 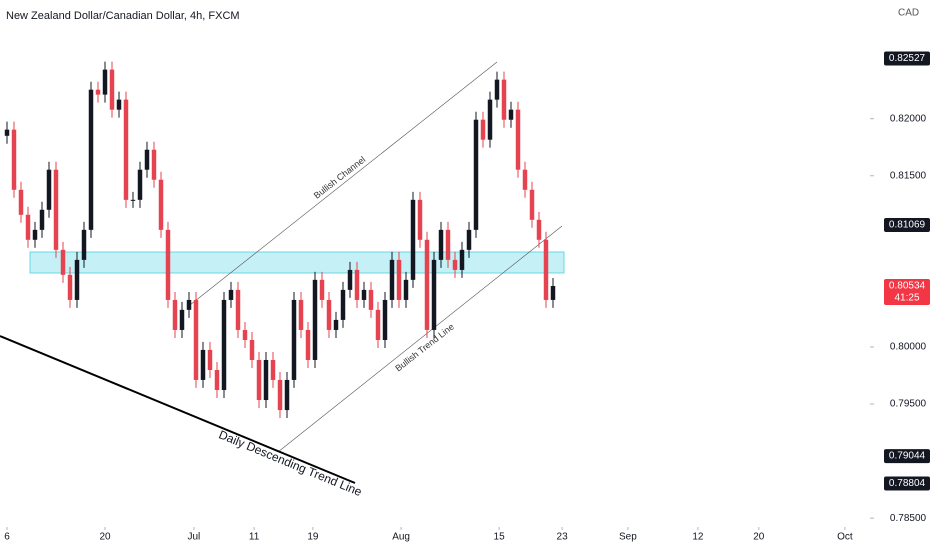 I want to click on x-tick-label: Jul, so click(x=194, y=537).